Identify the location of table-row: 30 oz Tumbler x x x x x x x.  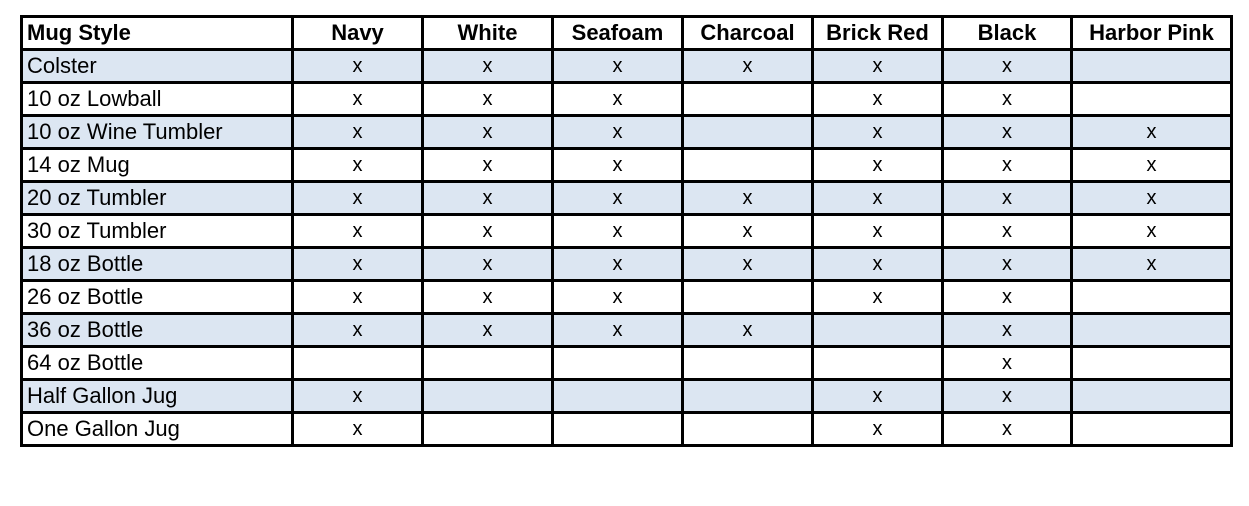
(626, 231).